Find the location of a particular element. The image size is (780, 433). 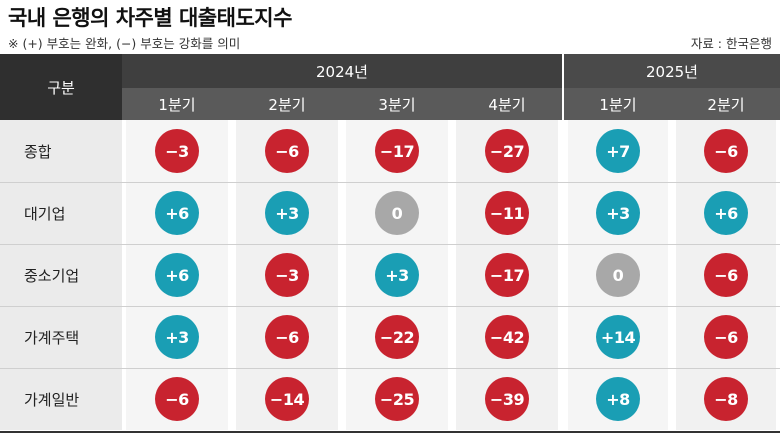

value-bubble: −11 is located at coordinates (507, 213).